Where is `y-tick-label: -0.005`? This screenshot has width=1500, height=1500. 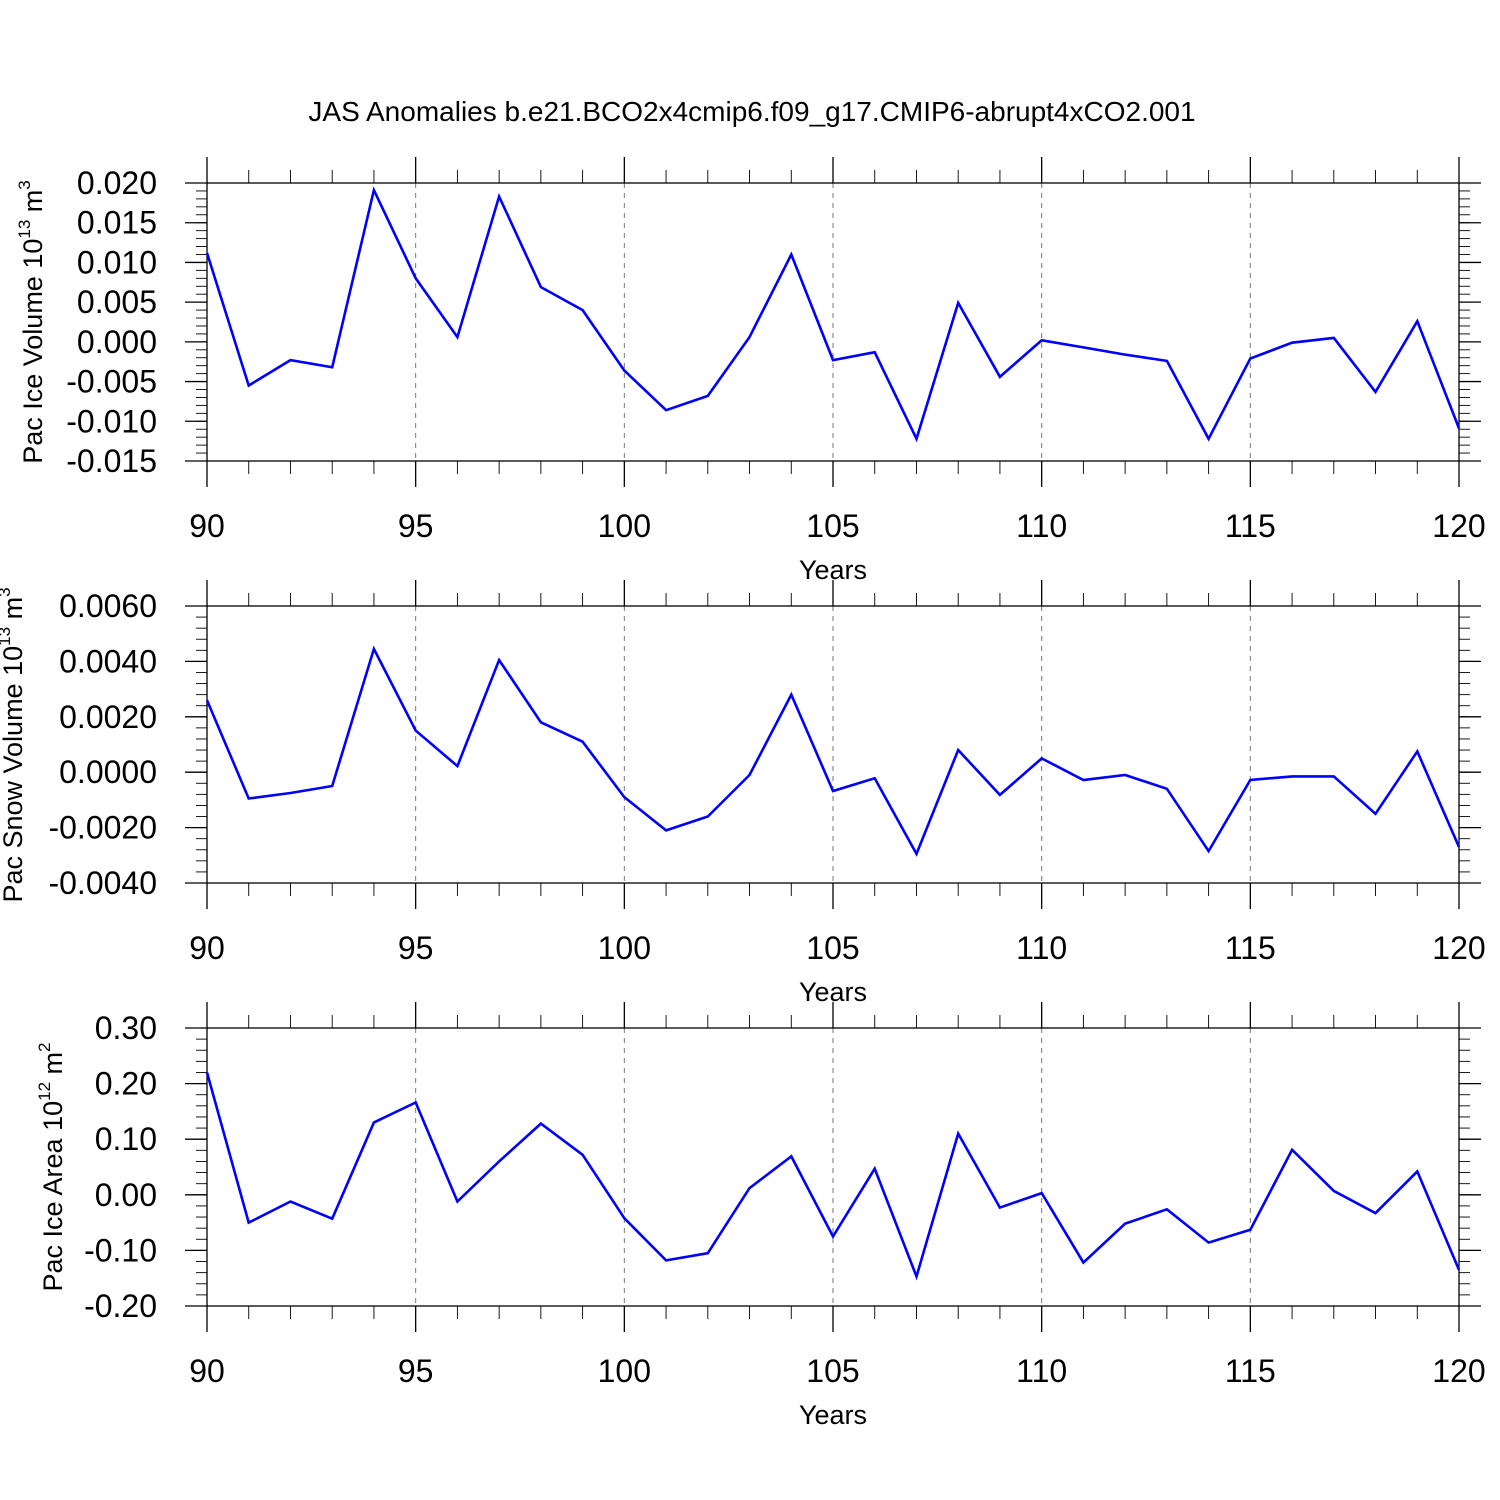 y-tick-label: -0.005 is located at coordinates (111, 382).